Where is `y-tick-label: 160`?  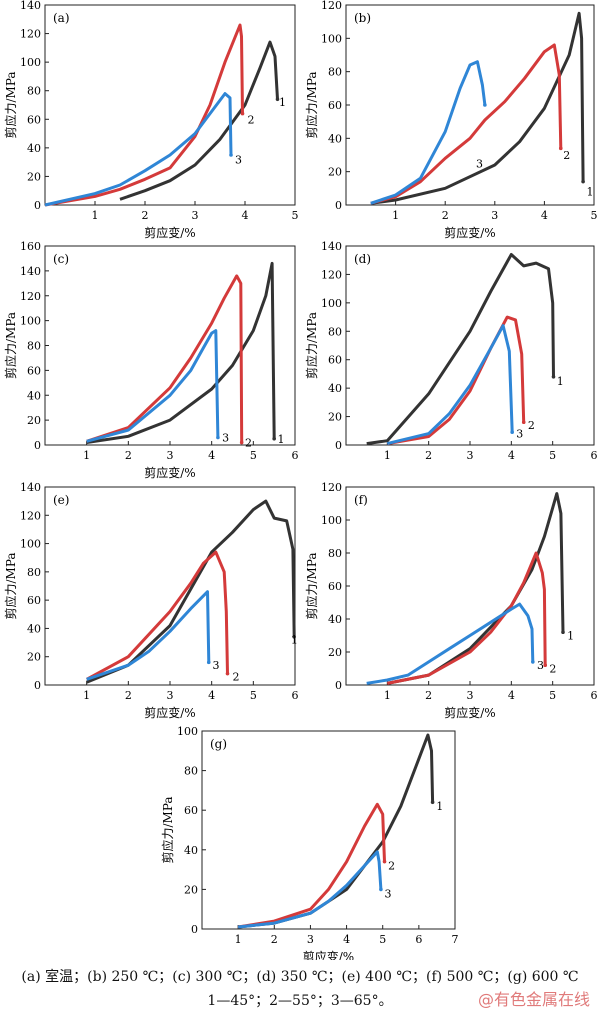 y-tick-label: 160 is located at coordinates (30, 246).